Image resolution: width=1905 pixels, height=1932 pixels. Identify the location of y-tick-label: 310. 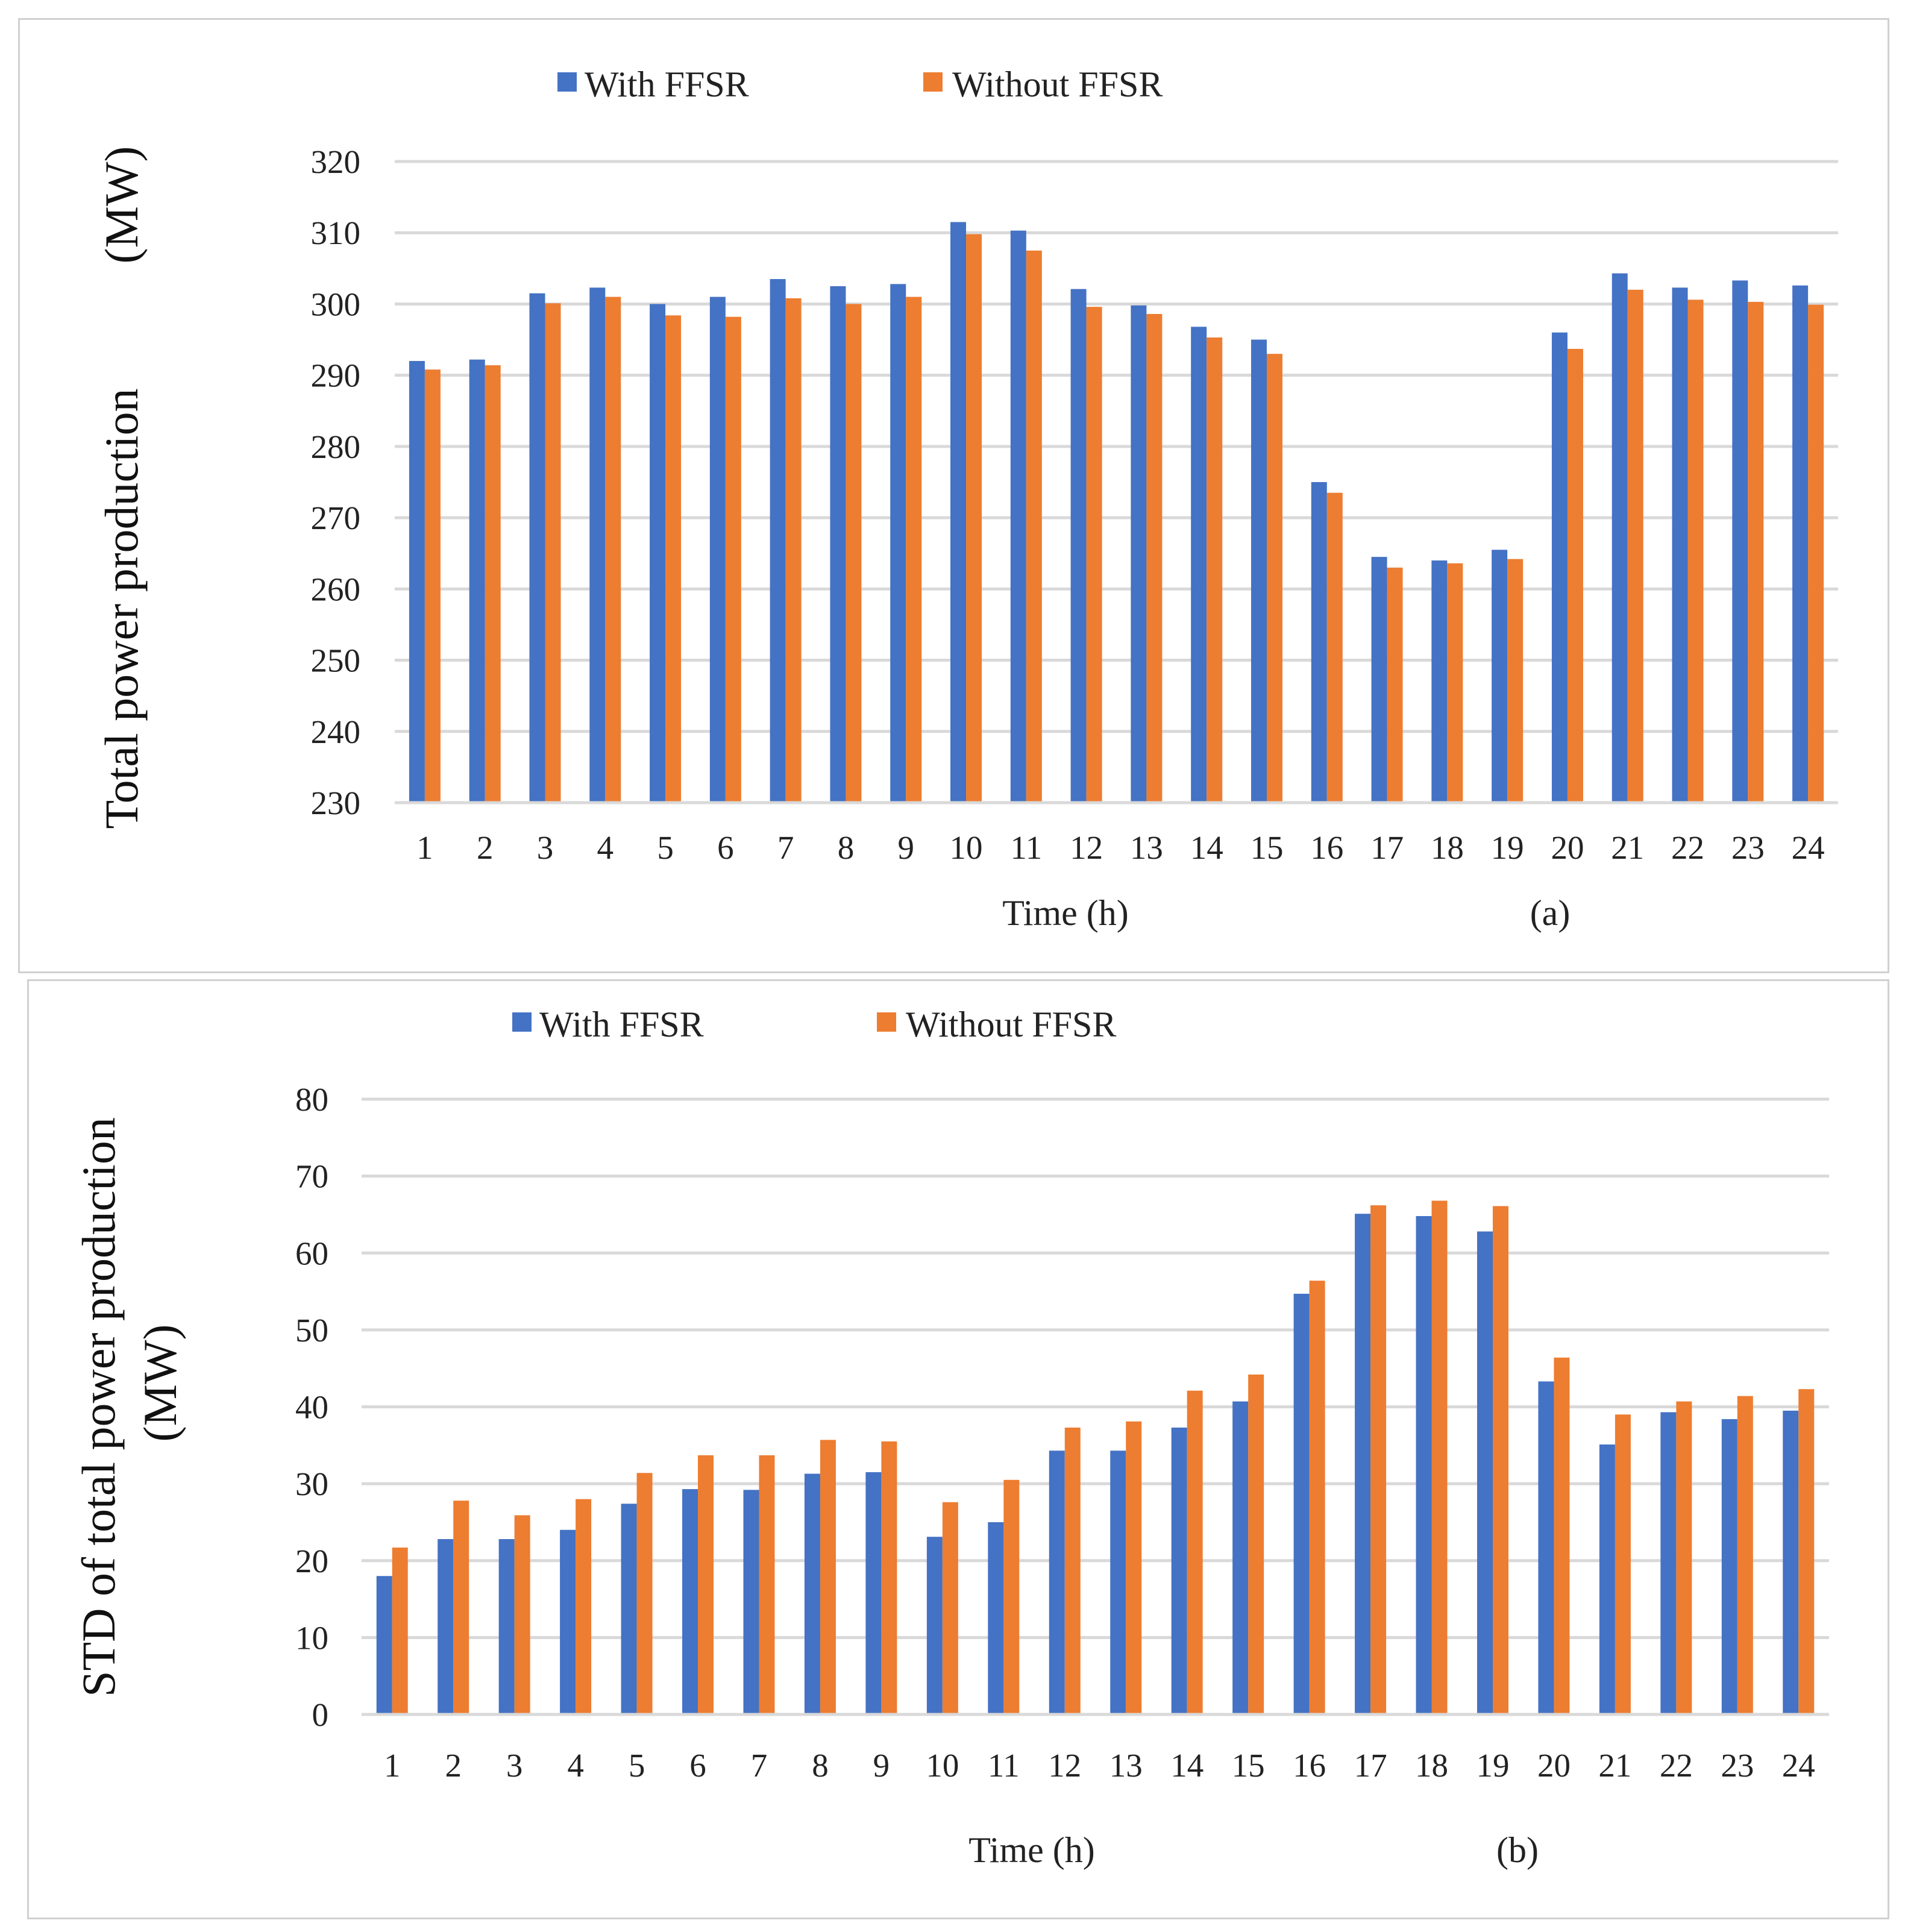
(336, 233).